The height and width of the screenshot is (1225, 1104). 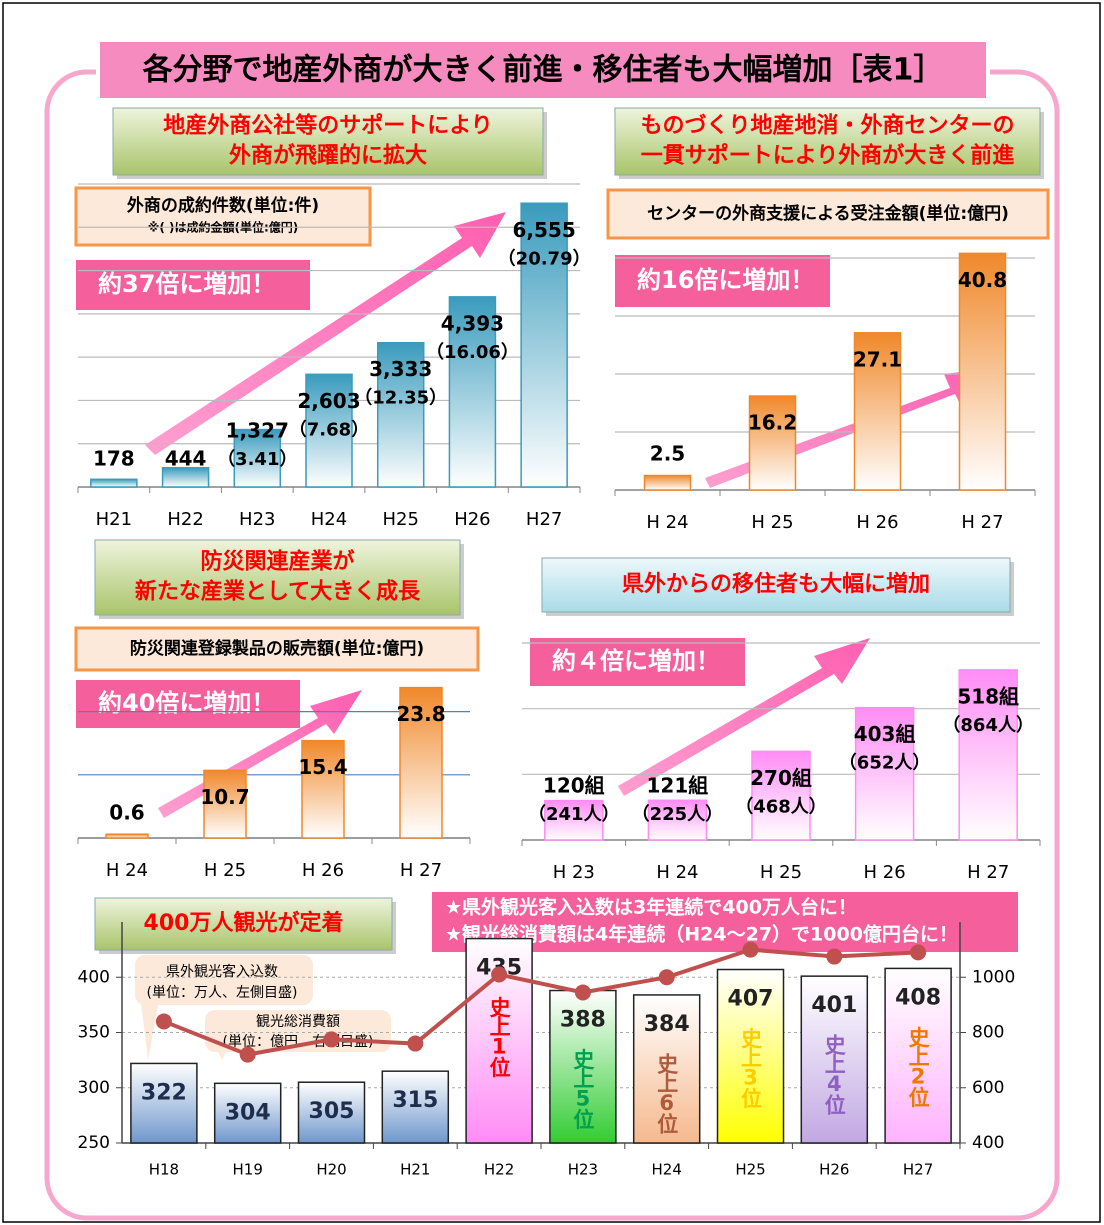 What do you see at coordinates (544, 230) in the screenshot?
I see `value-label: 6,555` at bounding box center [544, 230].